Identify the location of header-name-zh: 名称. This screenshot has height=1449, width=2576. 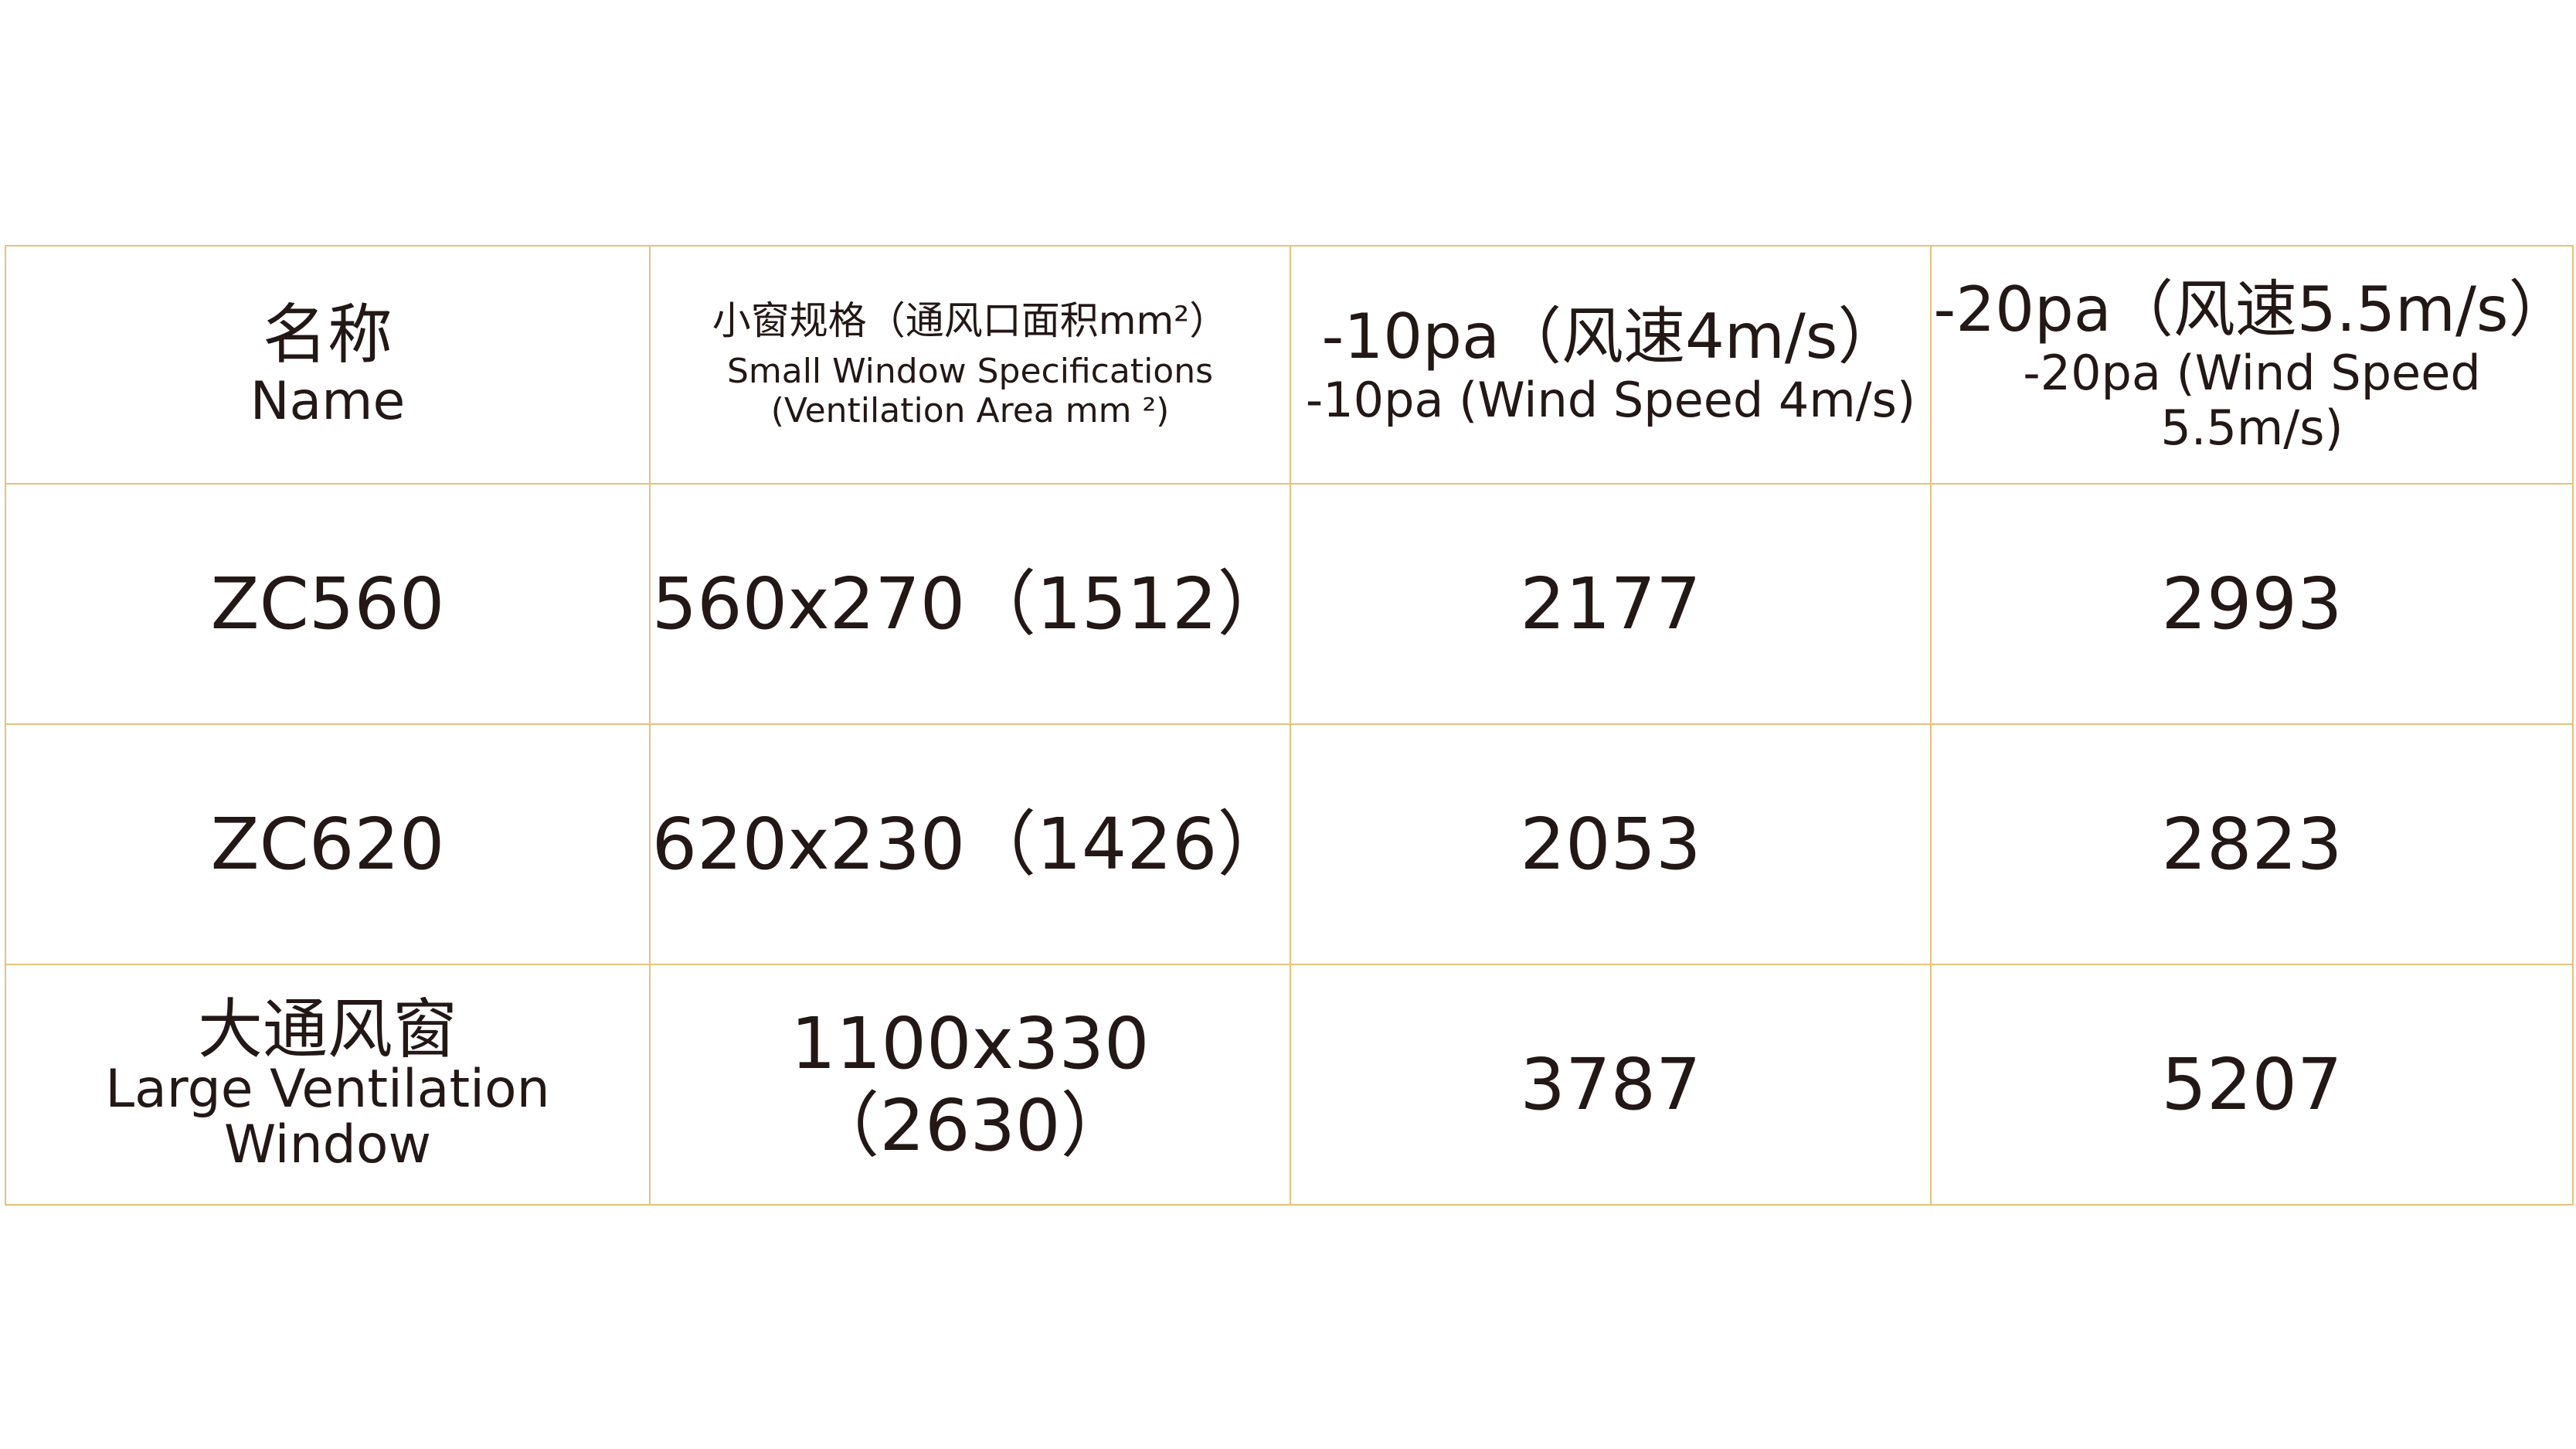
(327, 334).